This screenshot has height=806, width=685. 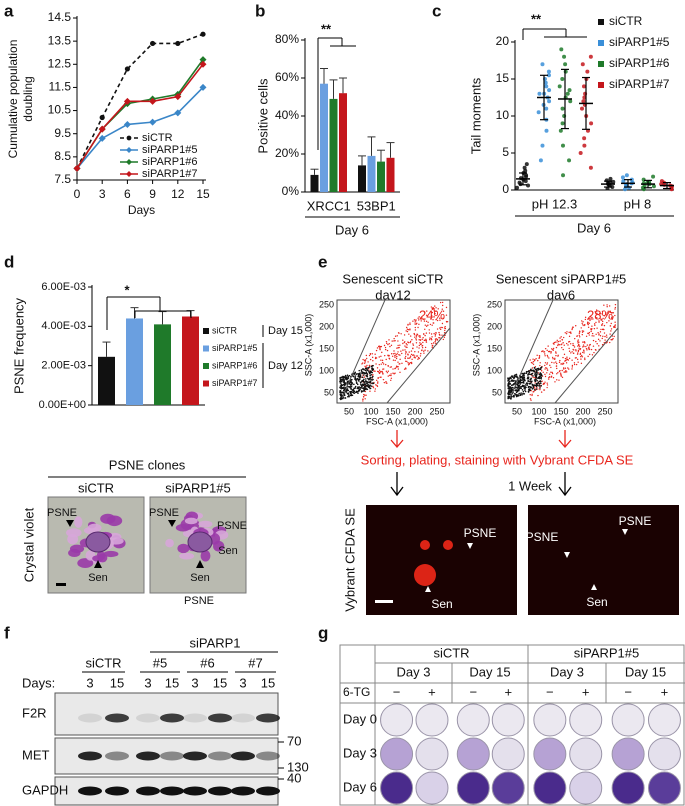 What do you see at coordinates (594, 227) in the screenshot?
I see `group-label: Day 6` at bounding box center [594, 227].